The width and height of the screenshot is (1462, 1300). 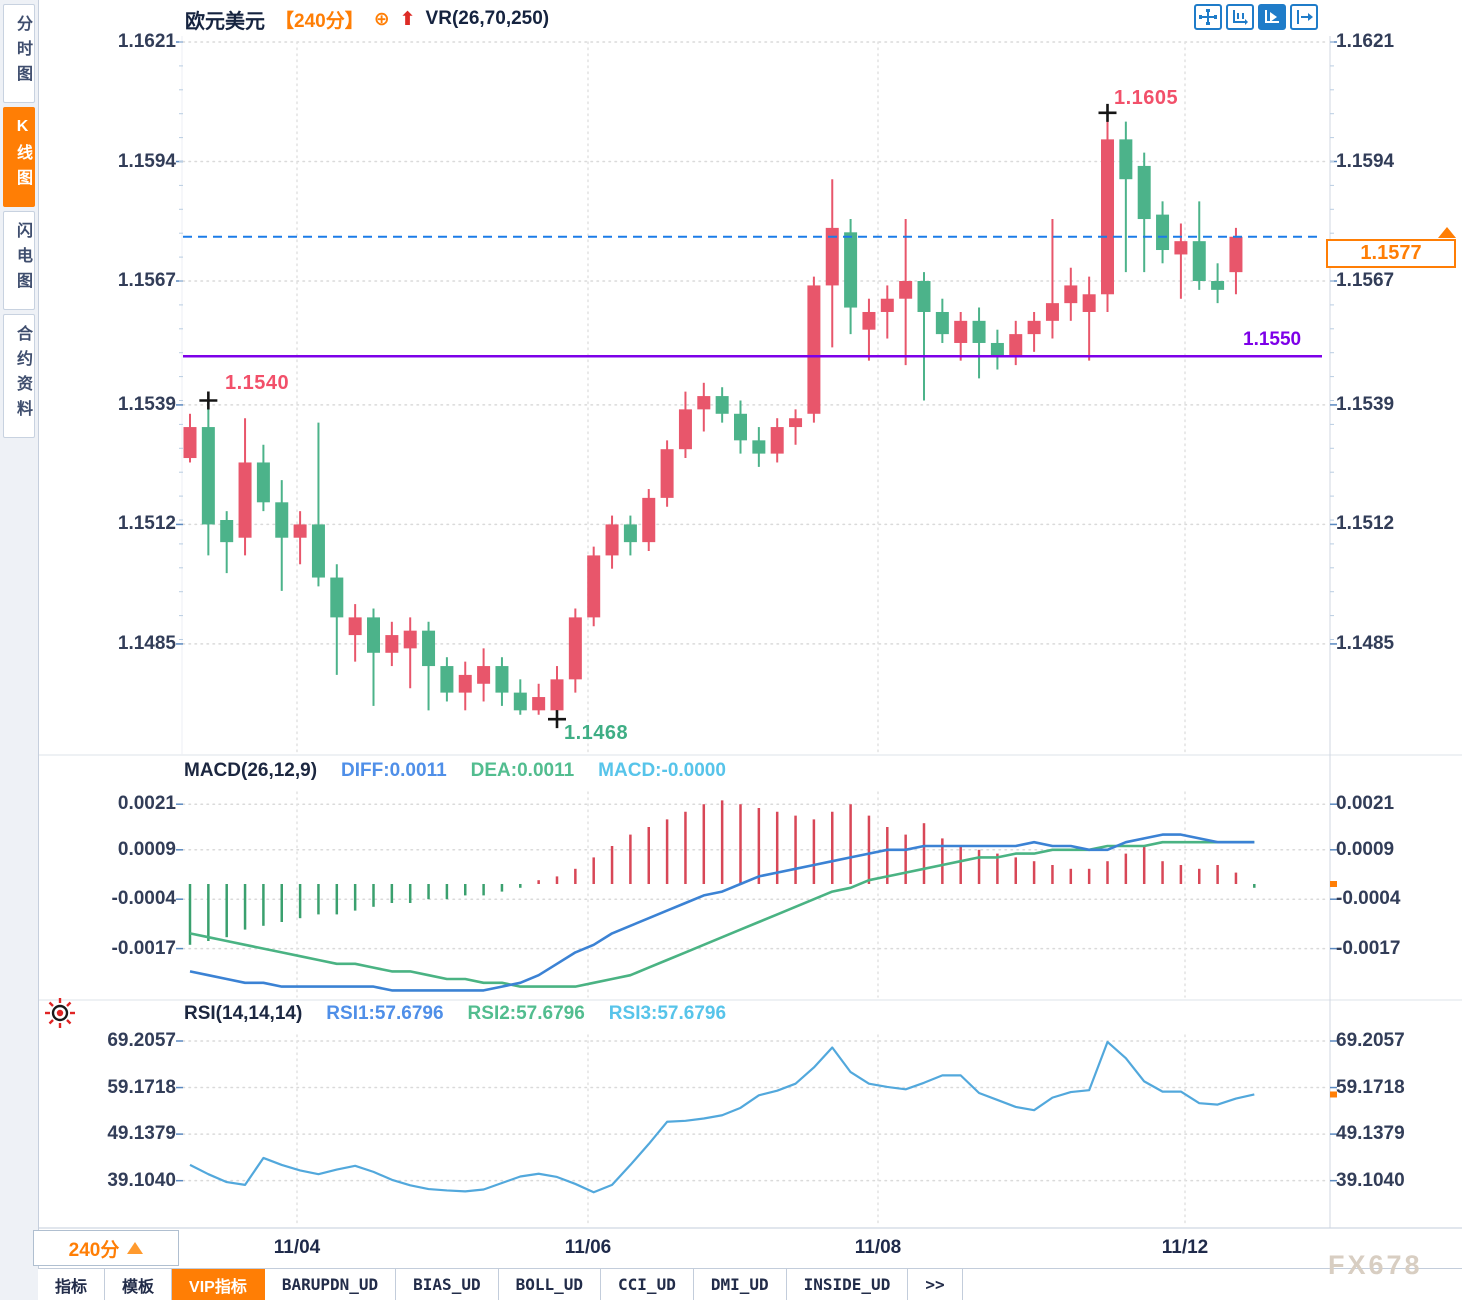 I want to click on interval-selector-label: 240分, so click(x=94, y=1250).